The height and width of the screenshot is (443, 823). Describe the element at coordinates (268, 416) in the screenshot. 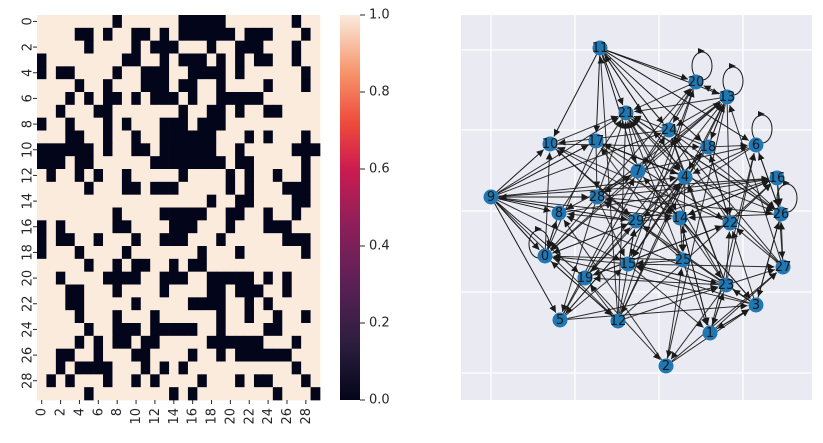

I see `x-tick-label: 24` at that location.